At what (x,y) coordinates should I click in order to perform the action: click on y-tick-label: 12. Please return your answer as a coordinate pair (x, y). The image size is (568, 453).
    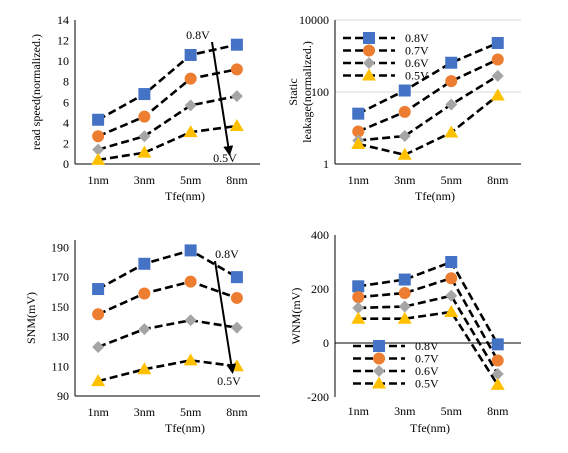
    Looking at the image, I should click on (63, 41).